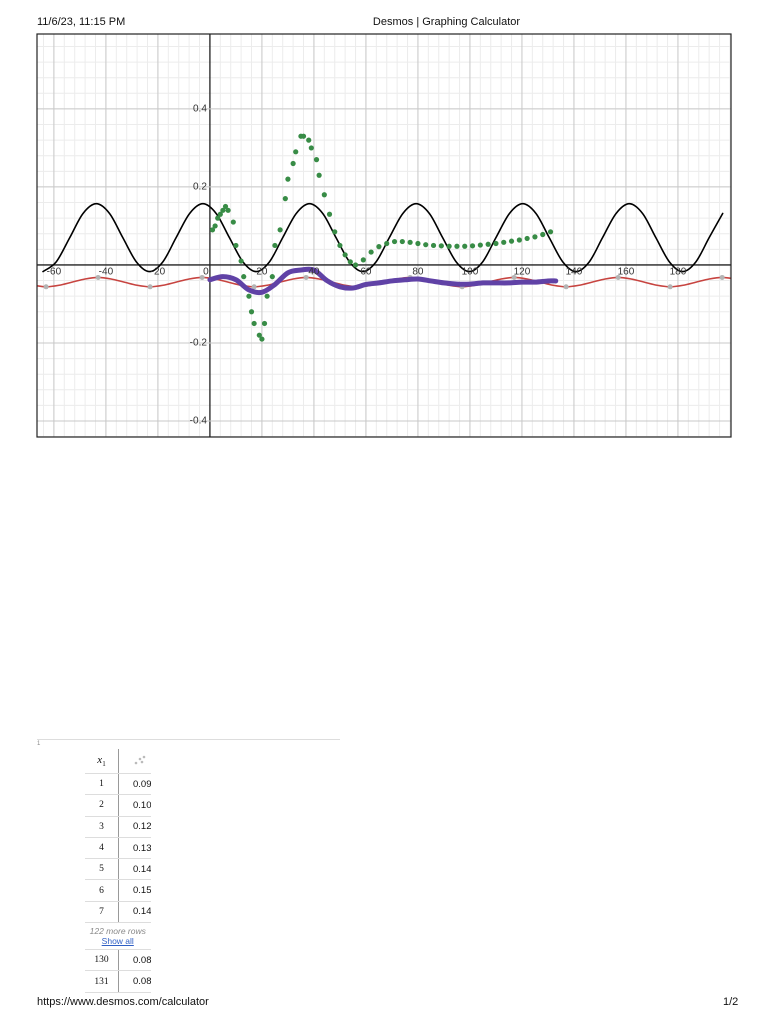  I want to click on table-row: 2 0.10, so click(118, 805).